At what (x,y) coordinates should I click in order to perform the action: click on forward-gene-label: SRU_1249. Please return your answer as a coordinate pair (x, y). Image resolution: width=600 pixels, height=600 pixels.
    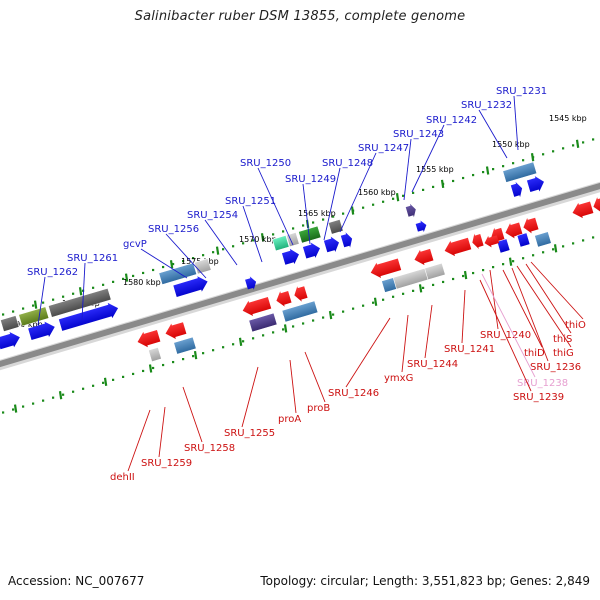
    Looking at the image, I should click on (310, 179).